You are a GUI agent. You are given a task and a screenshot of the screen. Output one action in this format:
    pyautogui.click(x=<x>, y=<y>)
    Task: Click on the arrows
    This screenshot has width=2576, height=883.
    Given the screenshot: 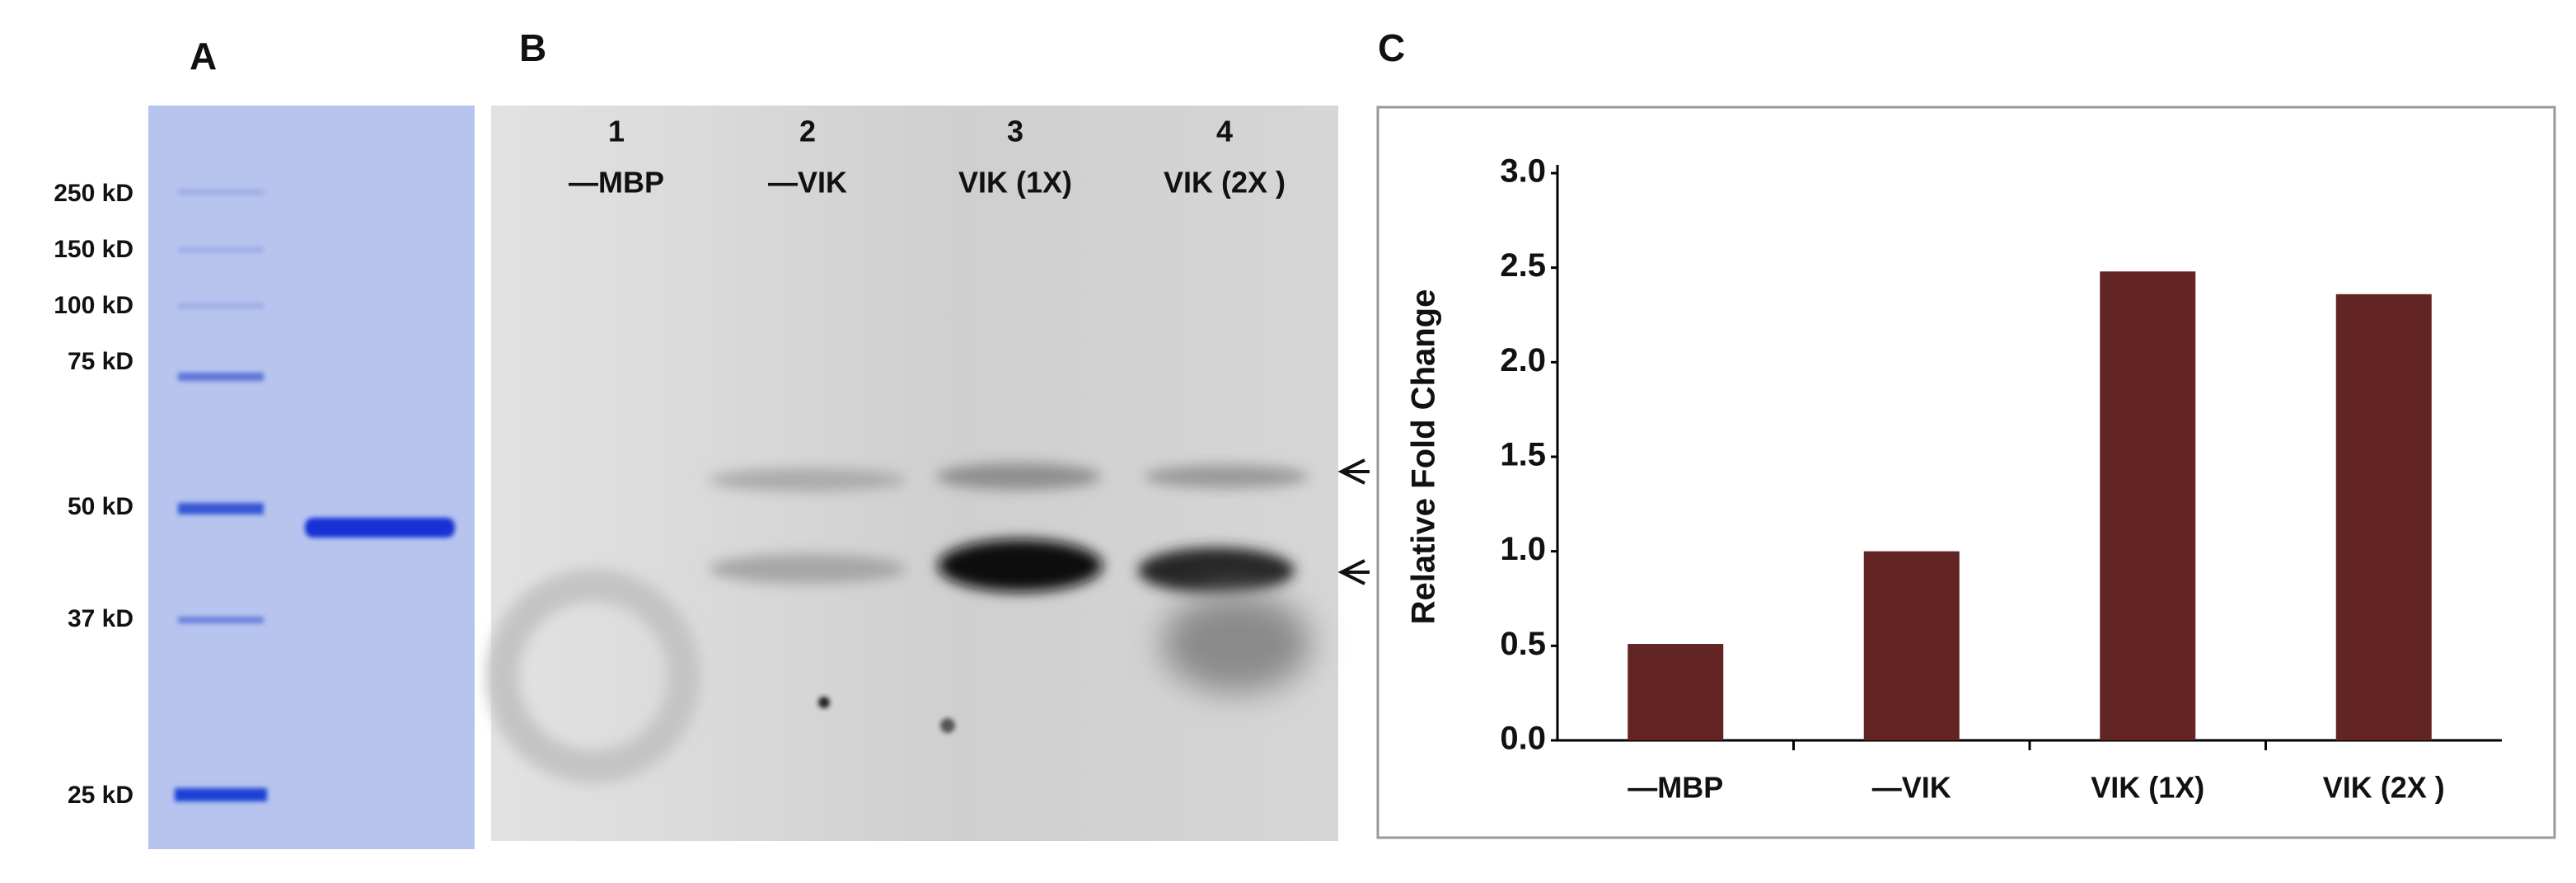 What is the action you would take?
    pyautogui.click(x=1353, y=521)
    